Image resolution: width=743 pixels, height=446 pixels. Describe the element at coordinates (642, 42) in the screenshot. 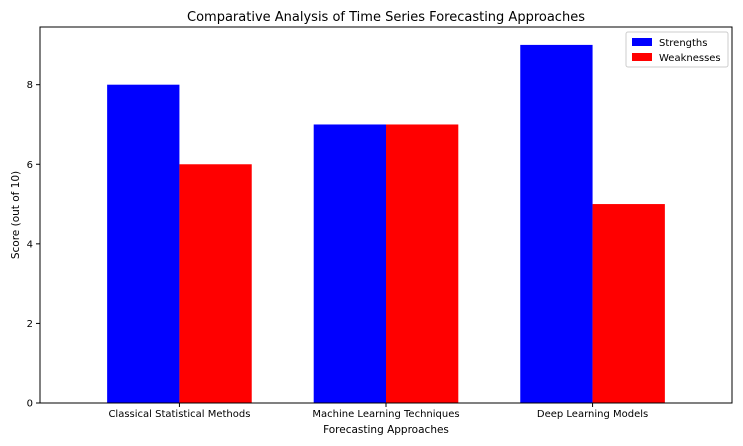

I see `legend-swatch-strengths` at that location.